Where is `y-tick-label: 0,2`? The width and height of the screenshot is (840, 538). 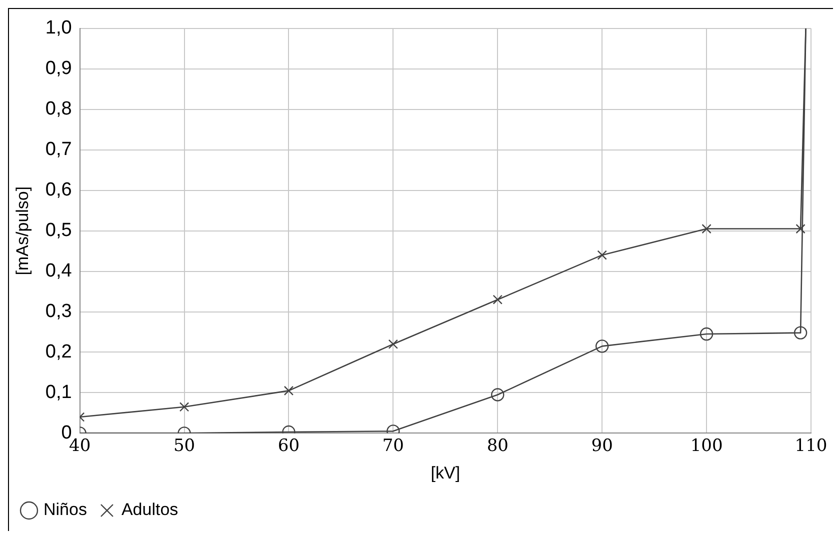
y-tick-label: 0,2 is located at coordinates (58, 351).